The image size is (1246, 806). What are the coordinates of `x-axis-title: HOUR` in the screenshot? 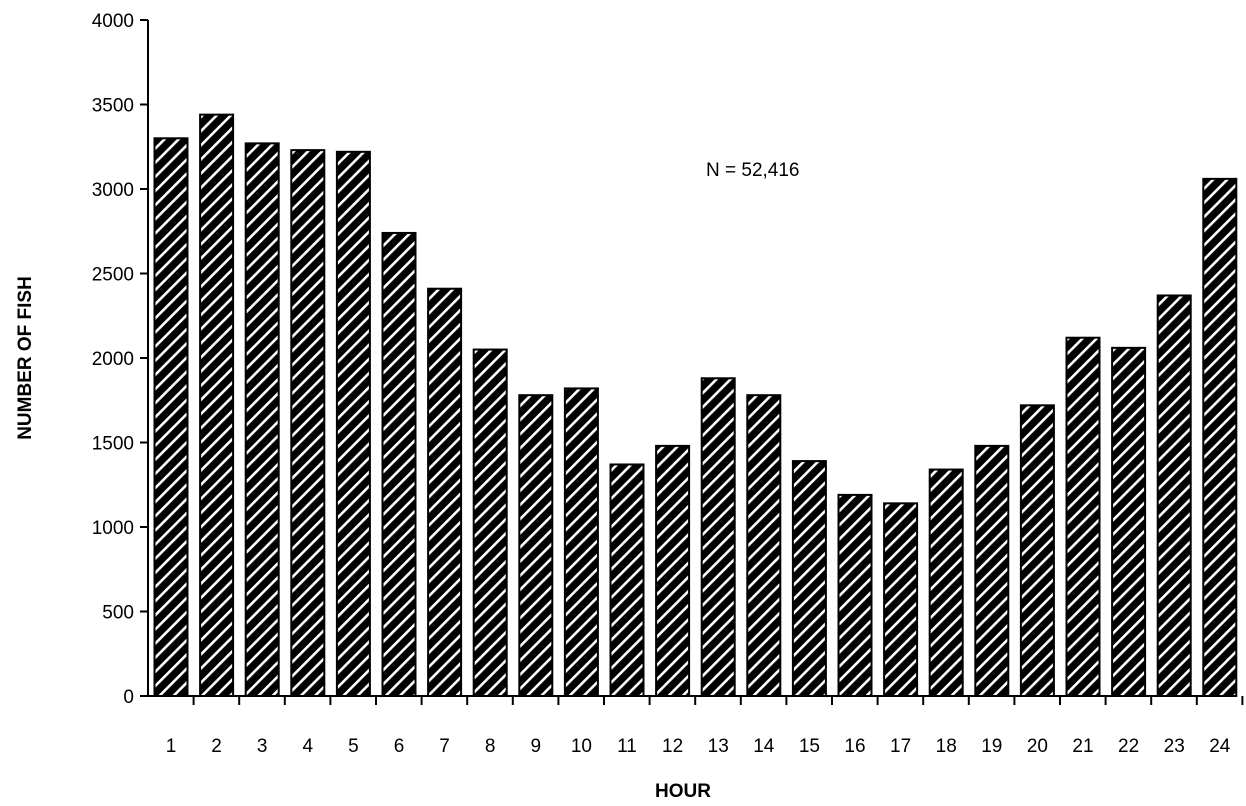 It's located at (683, 791).